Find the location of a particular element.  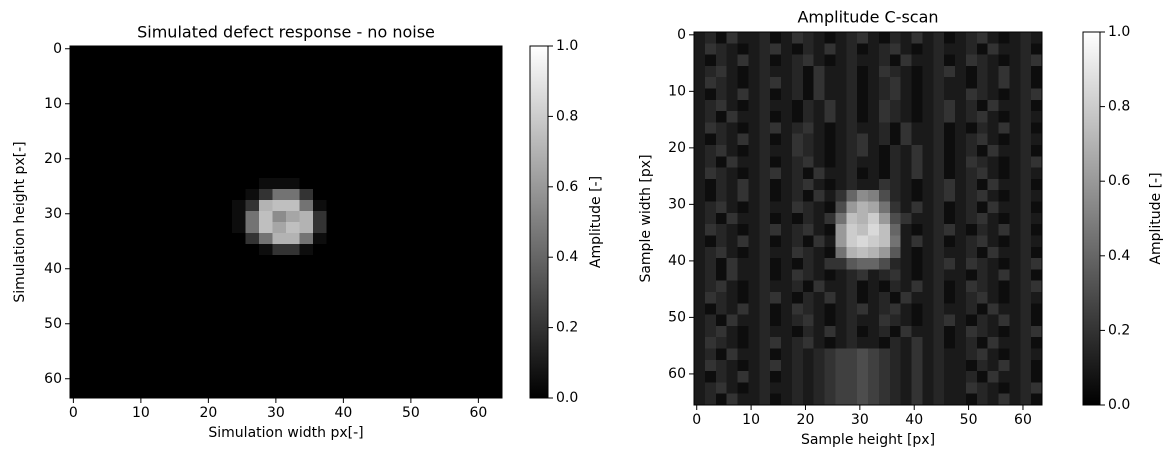

colorbar-tick-label: 0.6 is located at coordinates (1119, 181).